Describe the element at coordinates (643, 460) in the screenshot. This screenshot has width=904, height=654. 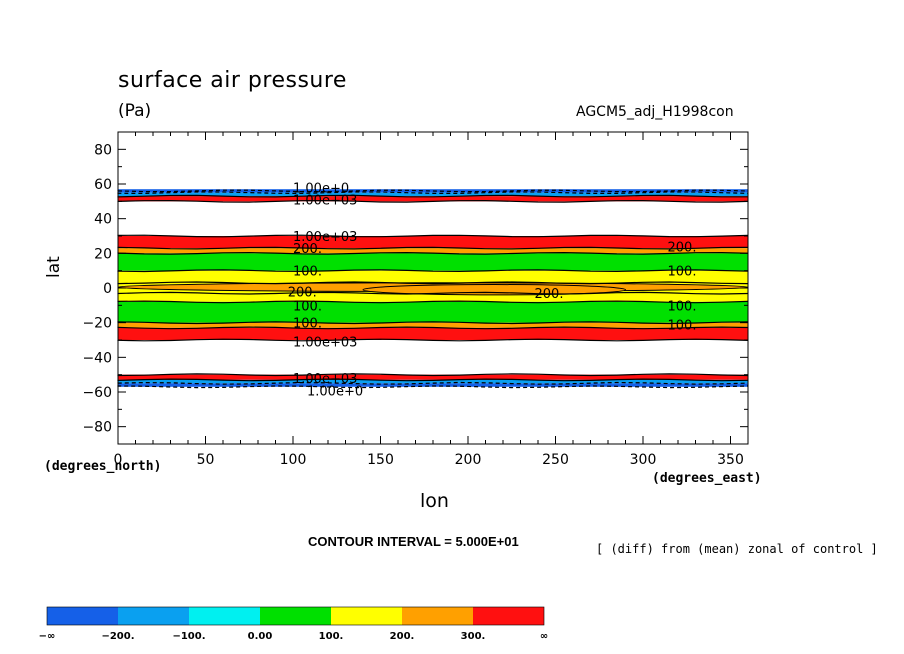
I see `x-tick-label: 300` at that location.